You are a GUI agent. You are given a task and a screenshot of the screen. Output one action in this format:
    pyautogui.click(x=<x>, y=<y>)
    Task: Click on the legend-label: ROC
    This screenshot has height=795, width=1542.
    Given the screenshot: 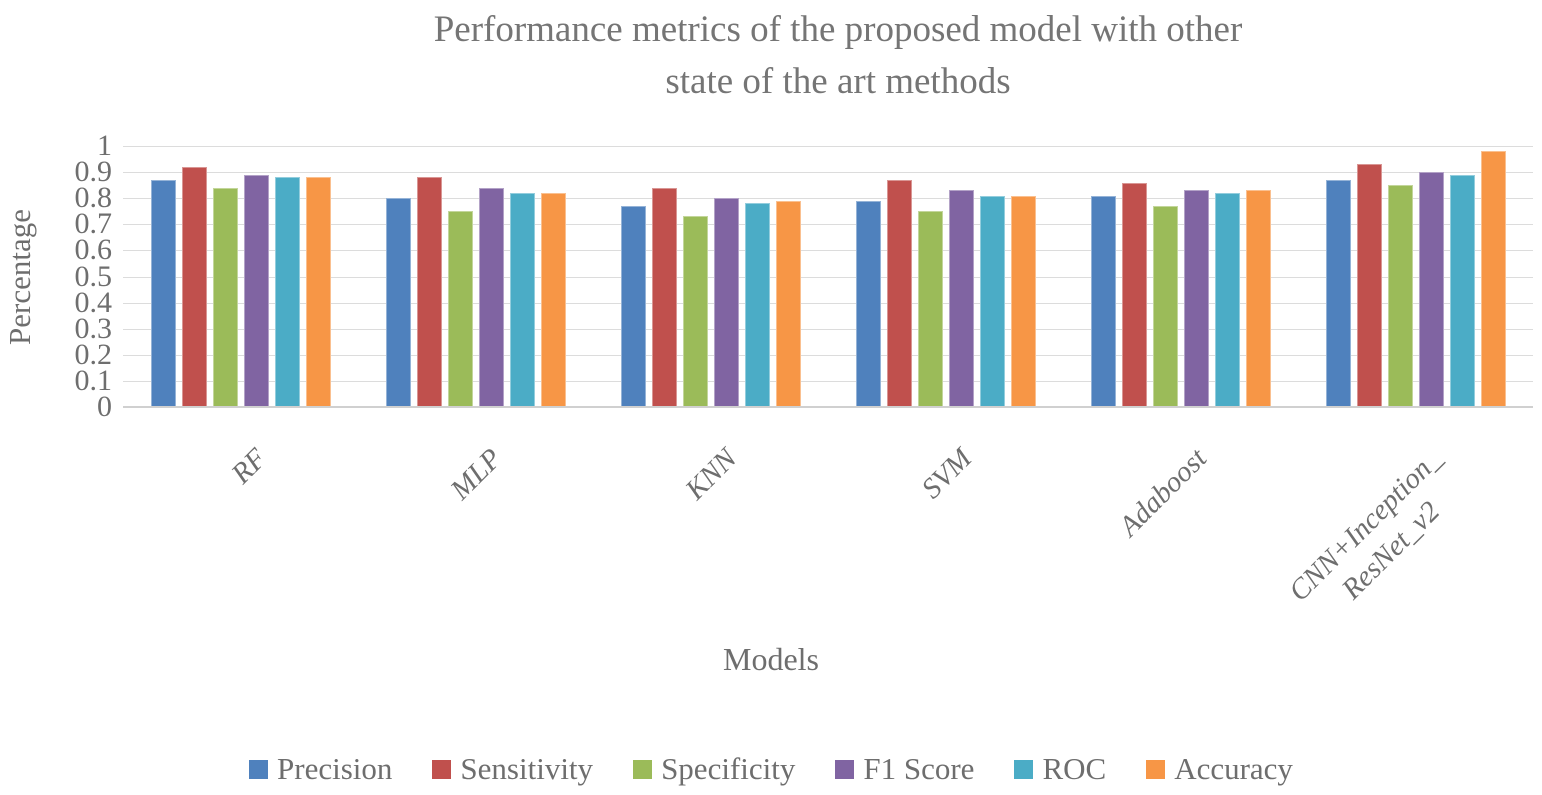 What is the action you would take?
    pyautogui.click(x=1074, y=768)
    